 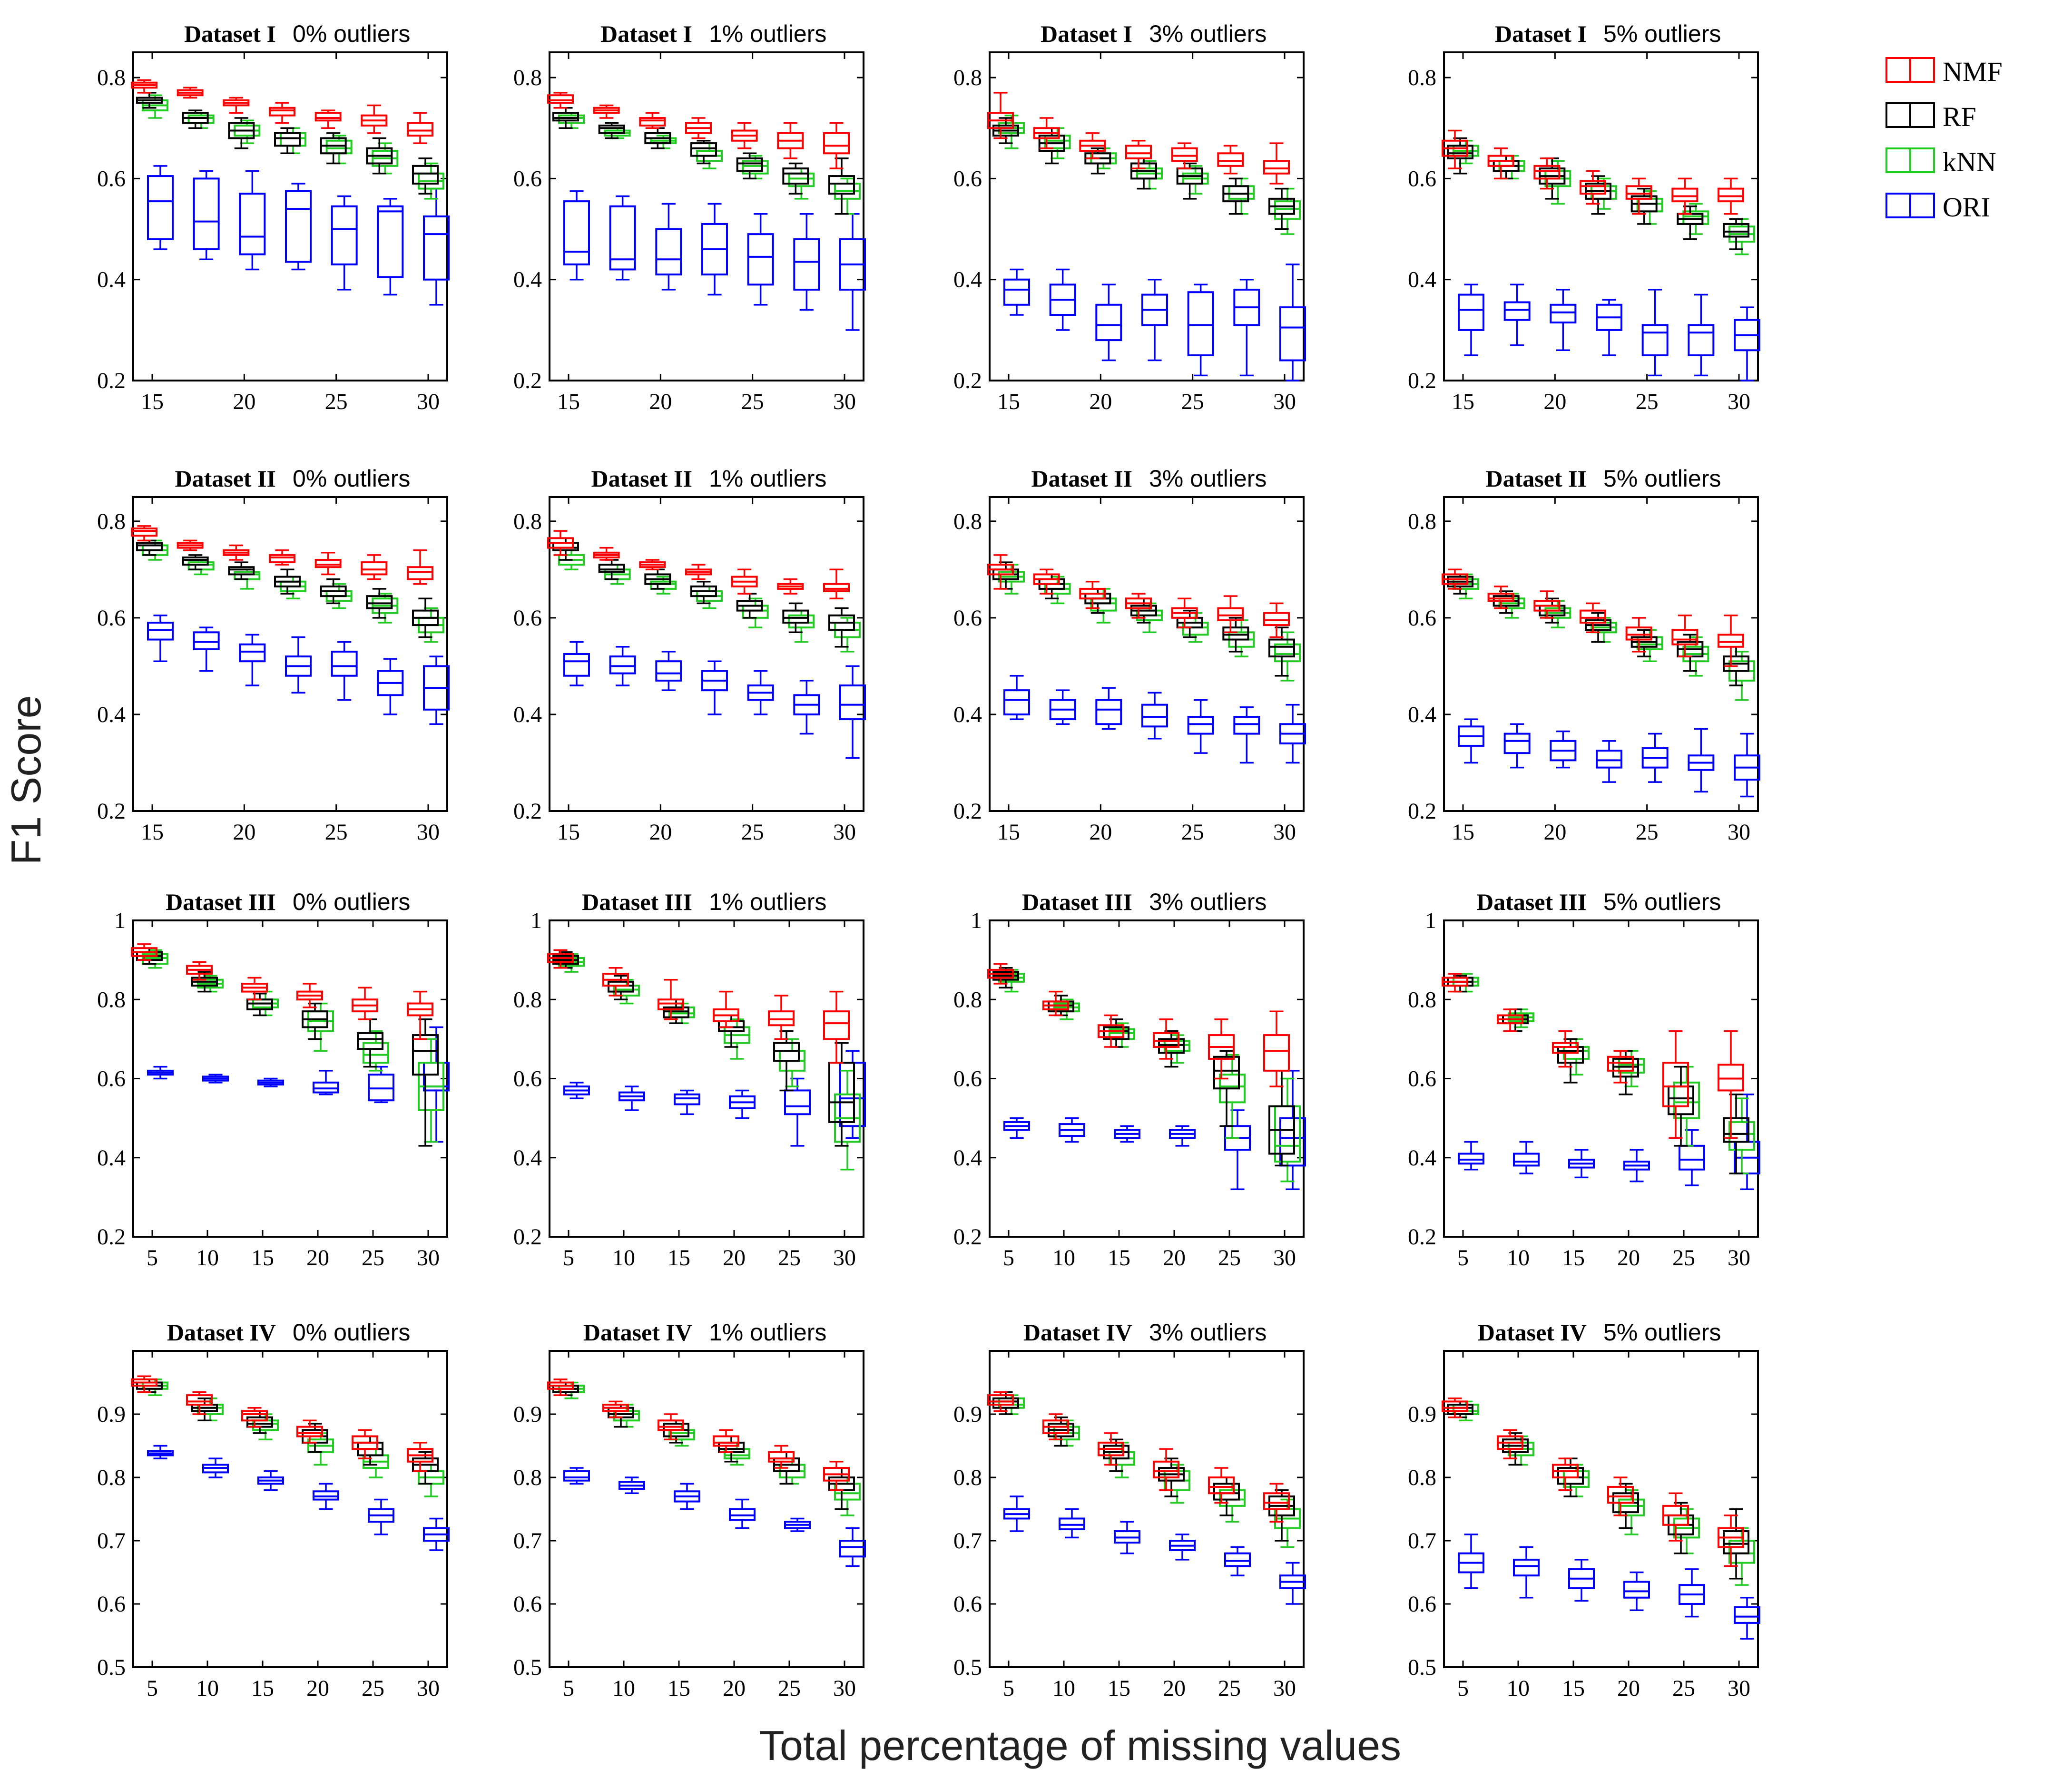 What do you see at coordinates (1966, 207) in the screenshot?
I see `legend-label: ORI` at bounding box center [1966, 207].